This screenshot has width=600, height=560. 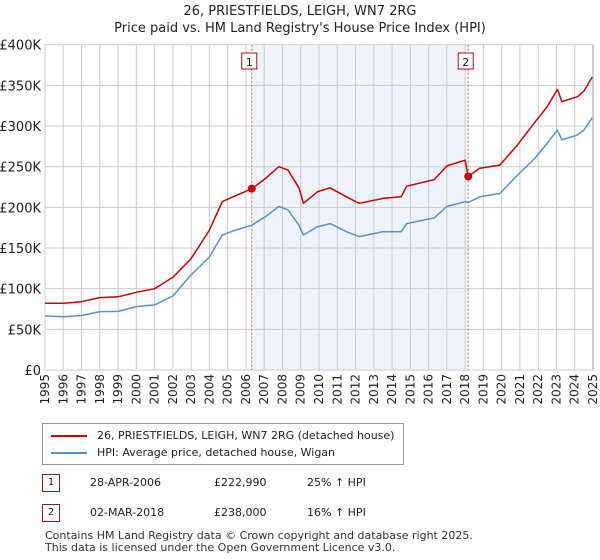 I want to click on x-tick-label: 2025, so click(x=593, y=389).